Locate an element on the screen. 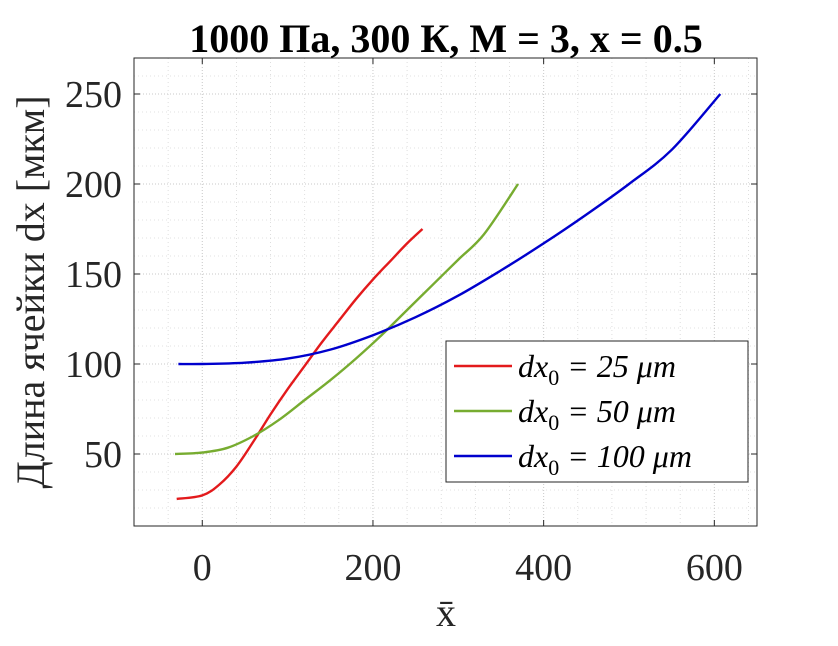  legend-label-3: dx0 = 100 μm is located at coordinates (605, 459).